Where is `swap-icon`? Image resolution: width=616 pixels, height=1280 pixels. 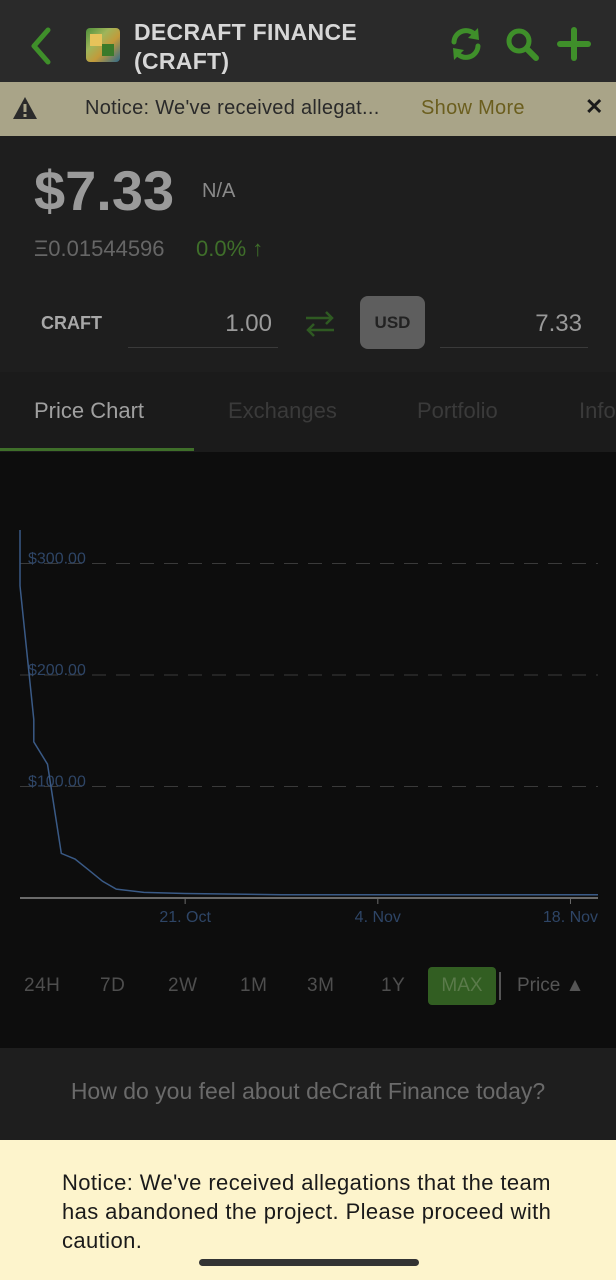
swap-icon is located at coordinates (320, 323).